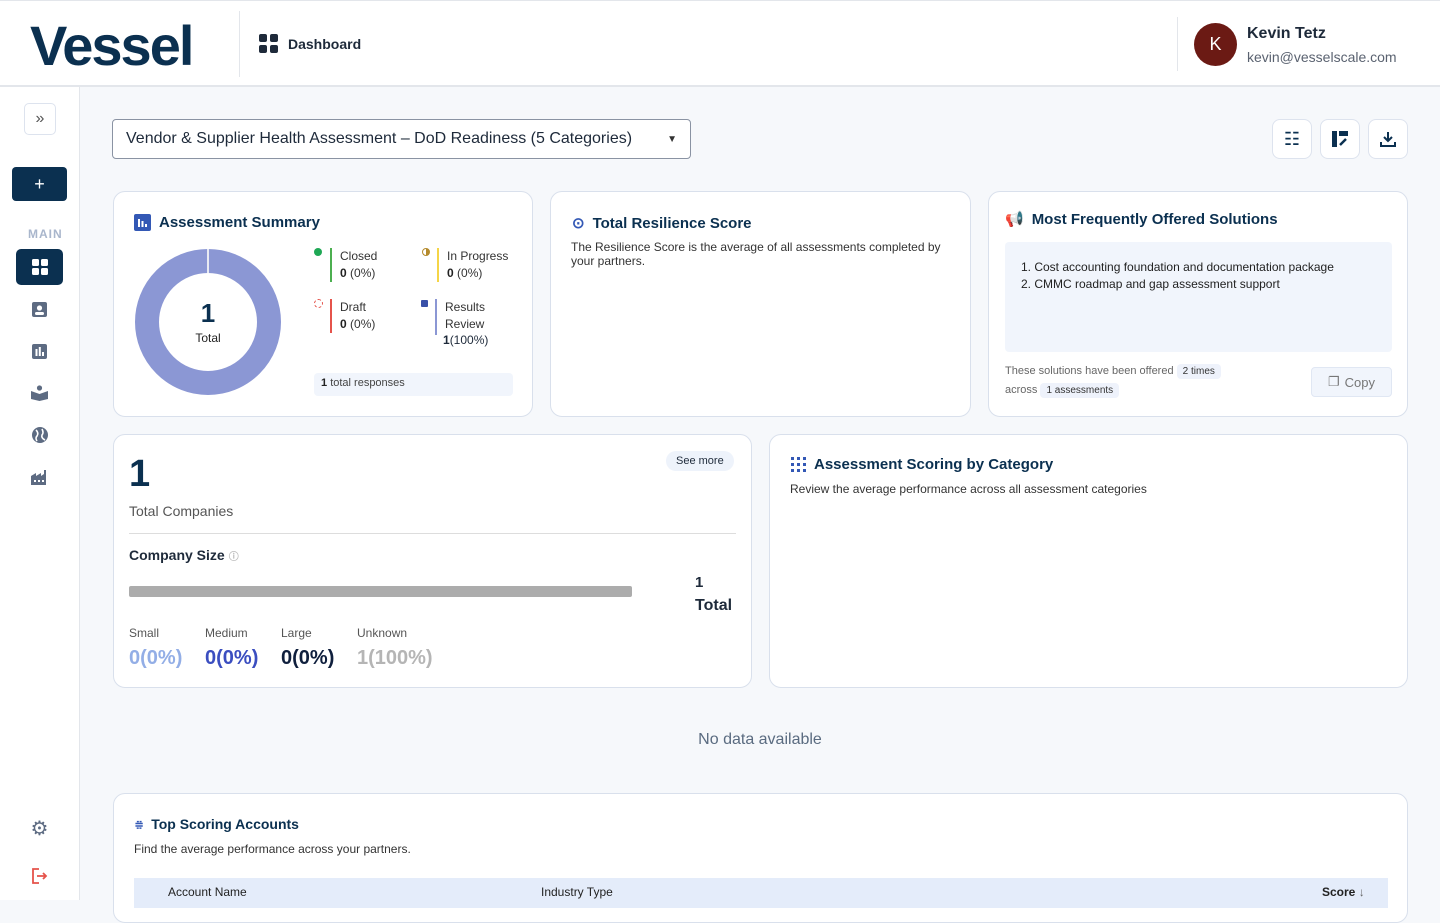 The width and height of the screenshot is (1440, 923). I want to click on size-value-small: 0(0%), so click(156, 658).